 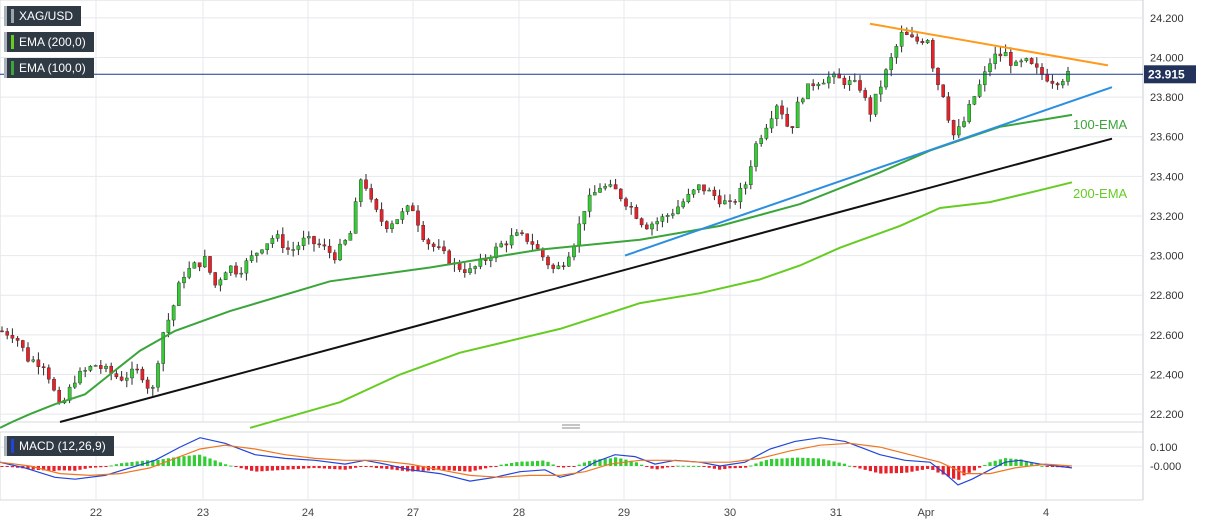 I want to click on y-tick-label: 24.000, so click(x=1167, y=58).